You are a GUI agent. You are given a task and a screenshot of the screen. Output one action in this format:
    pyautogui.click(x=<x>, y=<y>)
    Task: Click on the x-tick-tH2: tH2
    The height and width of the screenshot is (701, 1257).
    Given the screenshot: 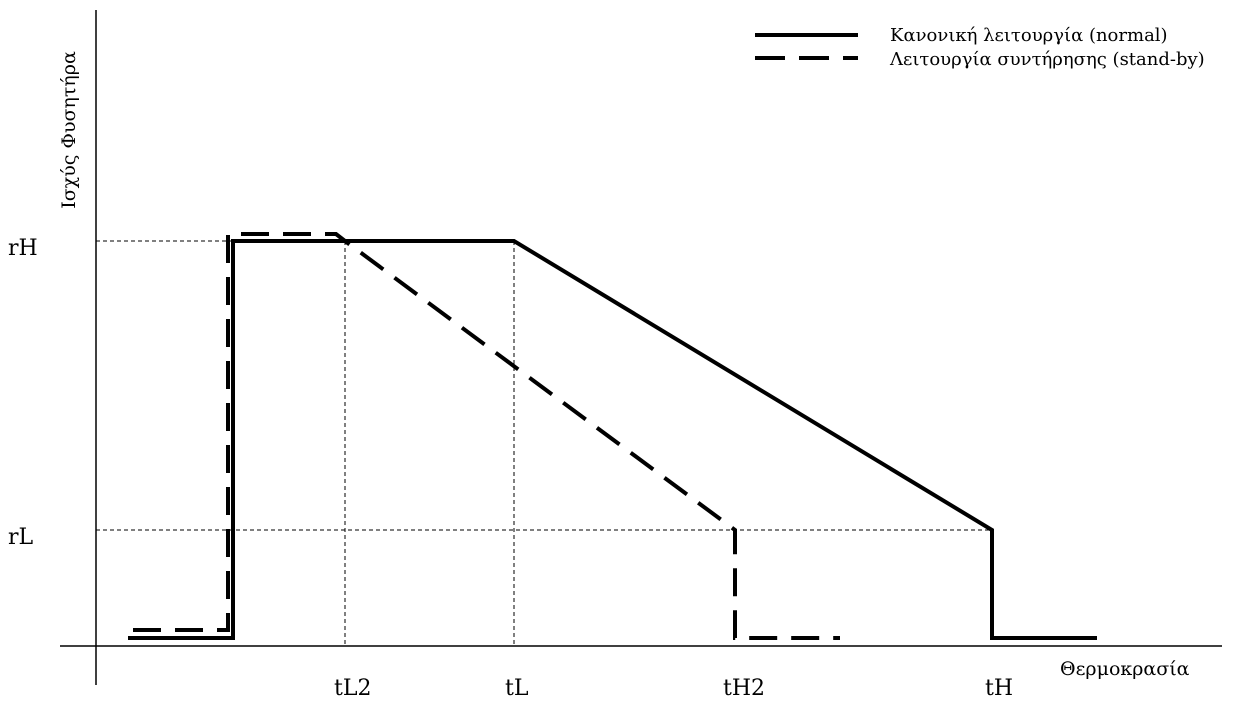 What is the action you would take?
    pyautogui.click(x=744, y=688)
    